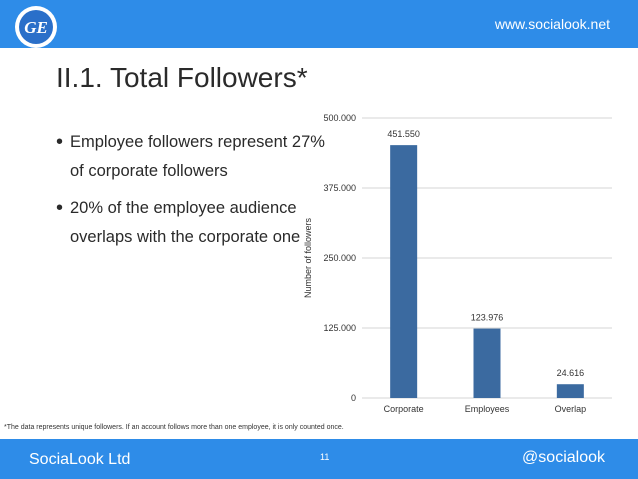 This screenshot has width=638, height=479. I want to click on y-tick-label: 125.000, so click(339, 328).